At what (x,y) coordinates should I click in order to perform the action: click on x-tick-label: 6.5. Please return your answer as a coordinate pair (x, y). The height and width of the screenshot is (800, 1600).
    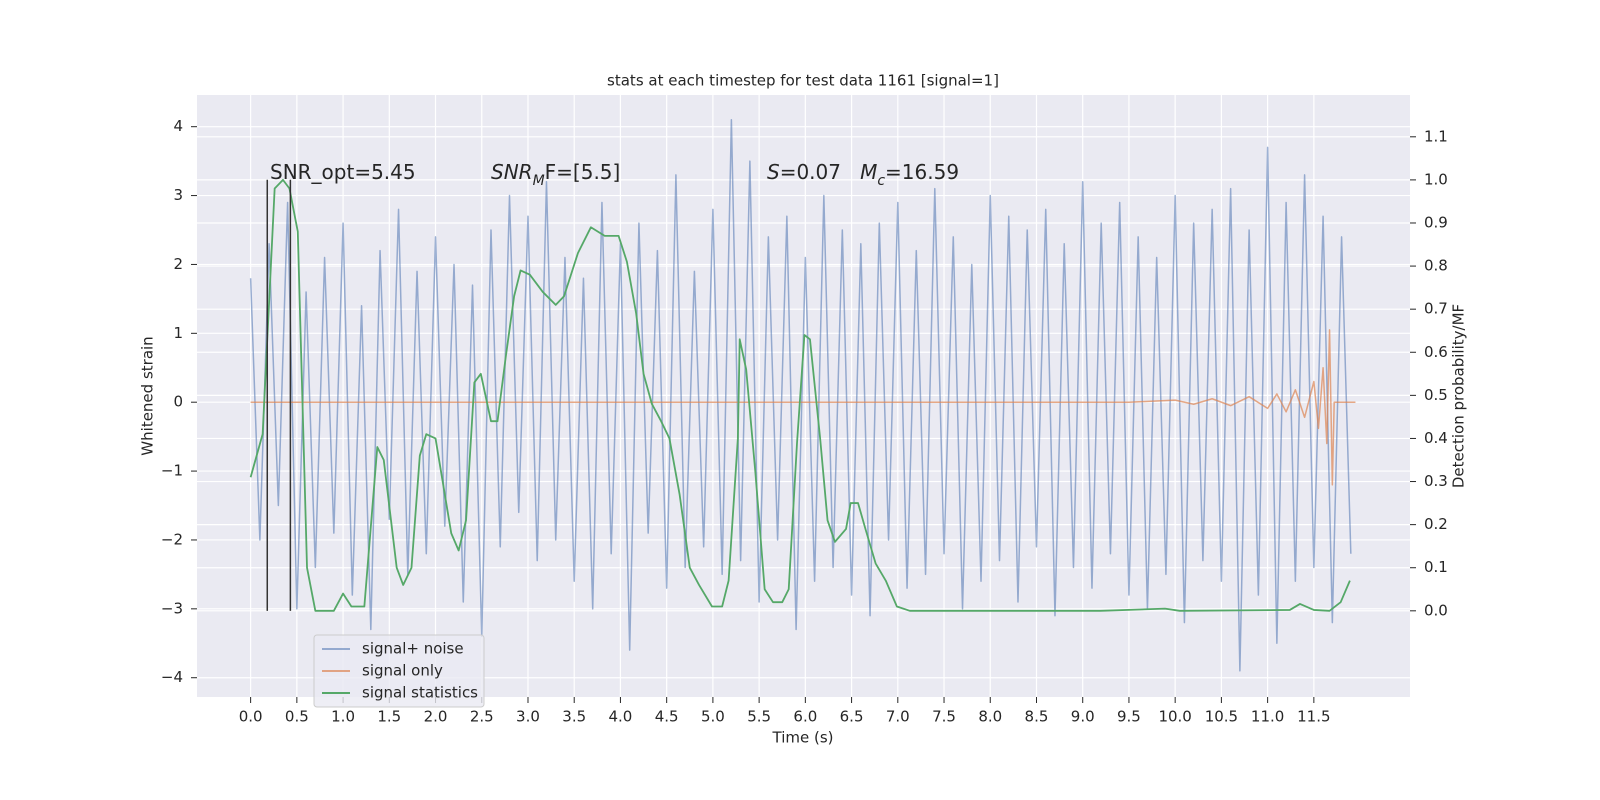
    Looking at the image, I should click on (852, 717).